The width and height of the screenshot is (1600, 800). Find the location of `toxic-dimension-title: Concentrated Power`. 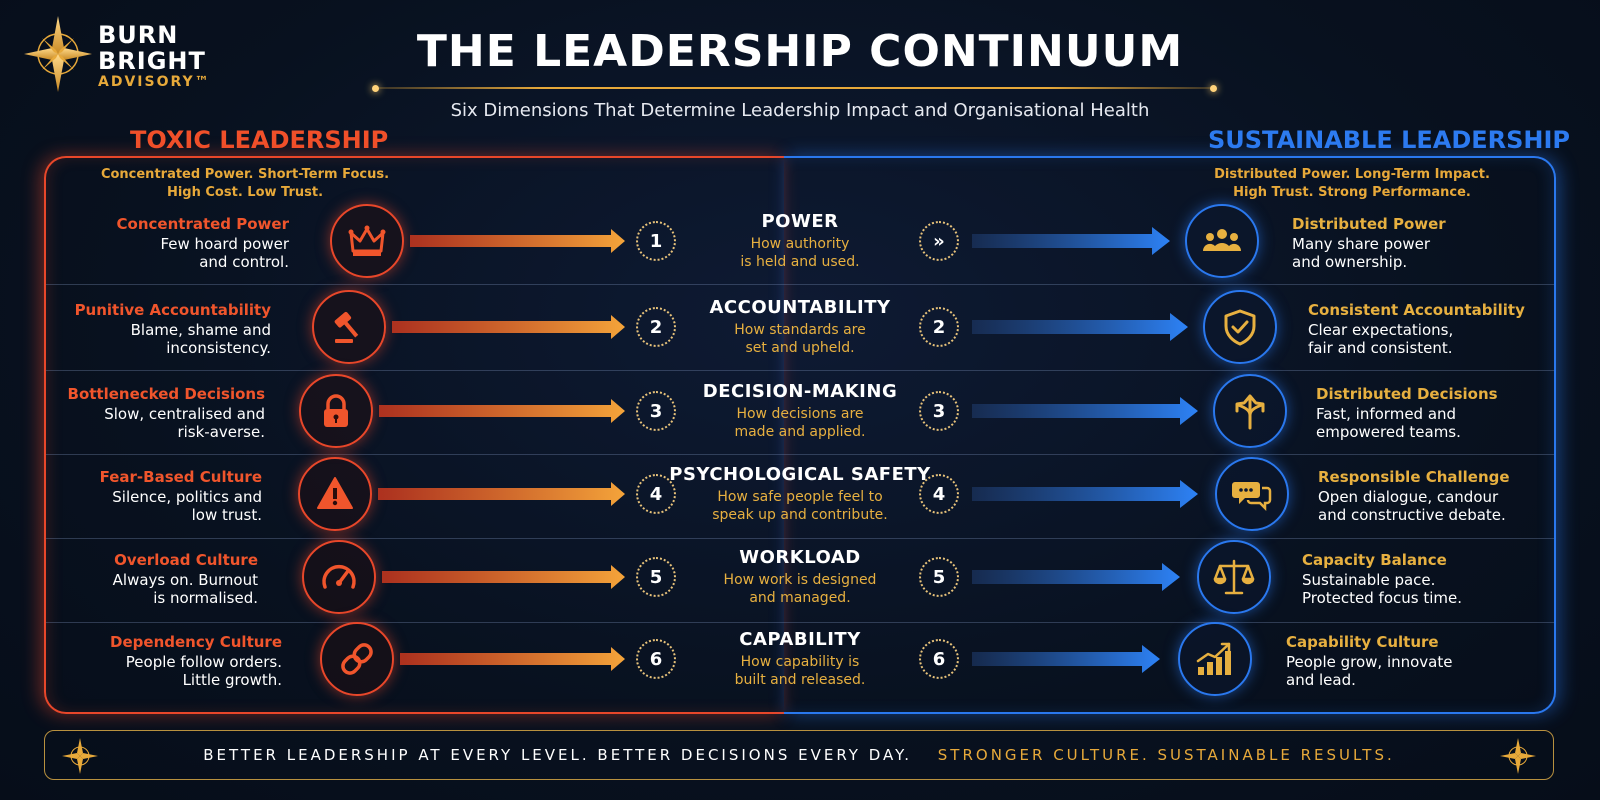

toxic-dimension-title: Concentrated Power is located at coordinates (202, 224).